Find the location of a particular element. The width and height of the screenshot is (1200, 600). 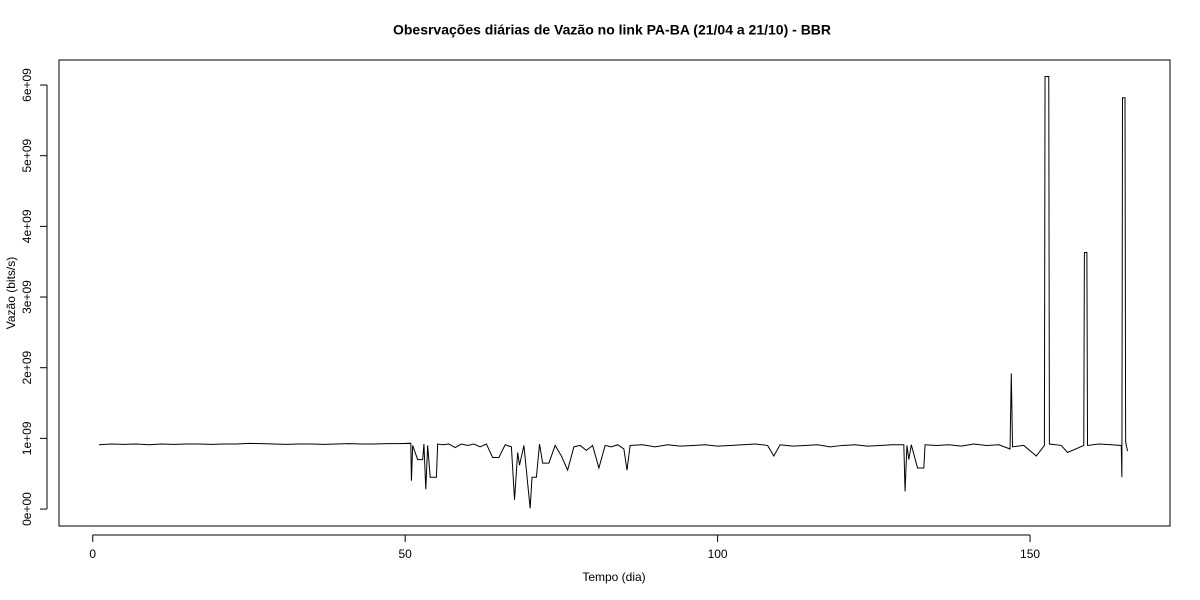

y-tick-label: 2e+09 is located at coordinates (27, 368).